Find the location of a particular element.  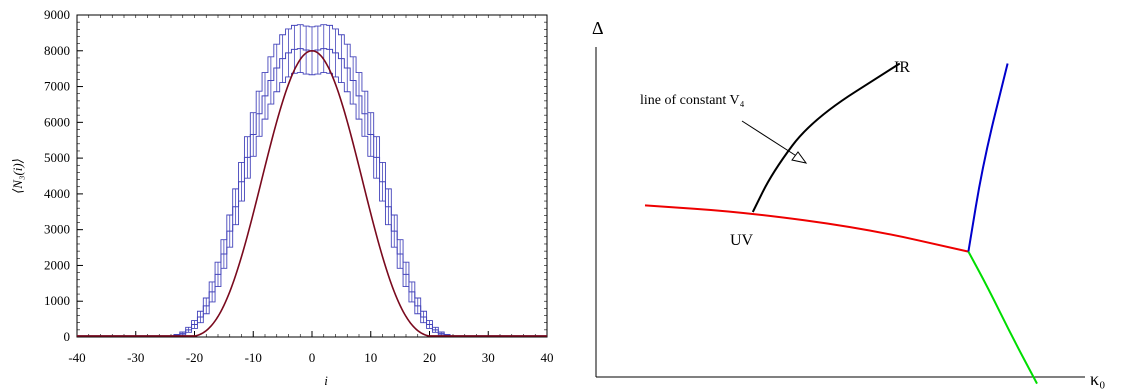

x-tick-label: 30 is located at coordinates (488, 357).